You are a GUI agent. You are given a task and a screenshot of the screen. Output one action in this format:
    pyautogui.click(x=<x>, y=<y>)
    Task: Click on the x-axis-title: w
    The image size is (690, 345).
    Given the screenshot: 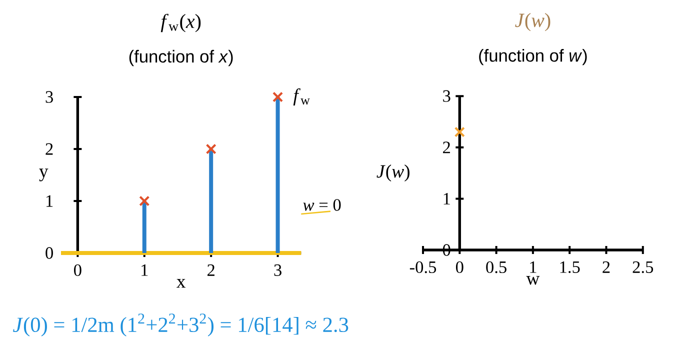 What is the action you would take?
    pyautogui.click(x=533, y=280)
    